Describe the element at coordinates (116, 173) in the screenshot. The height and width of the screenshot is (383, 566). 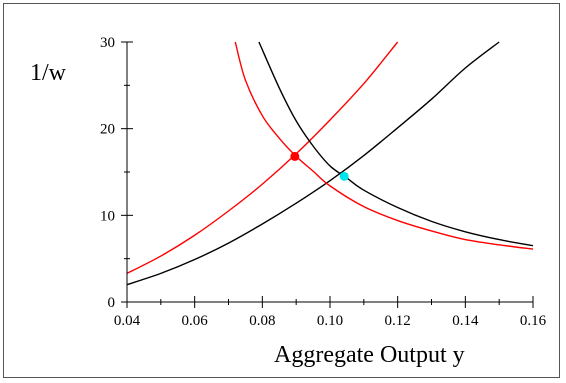
I see `y-ticks: 0 10 20 30` at that location.